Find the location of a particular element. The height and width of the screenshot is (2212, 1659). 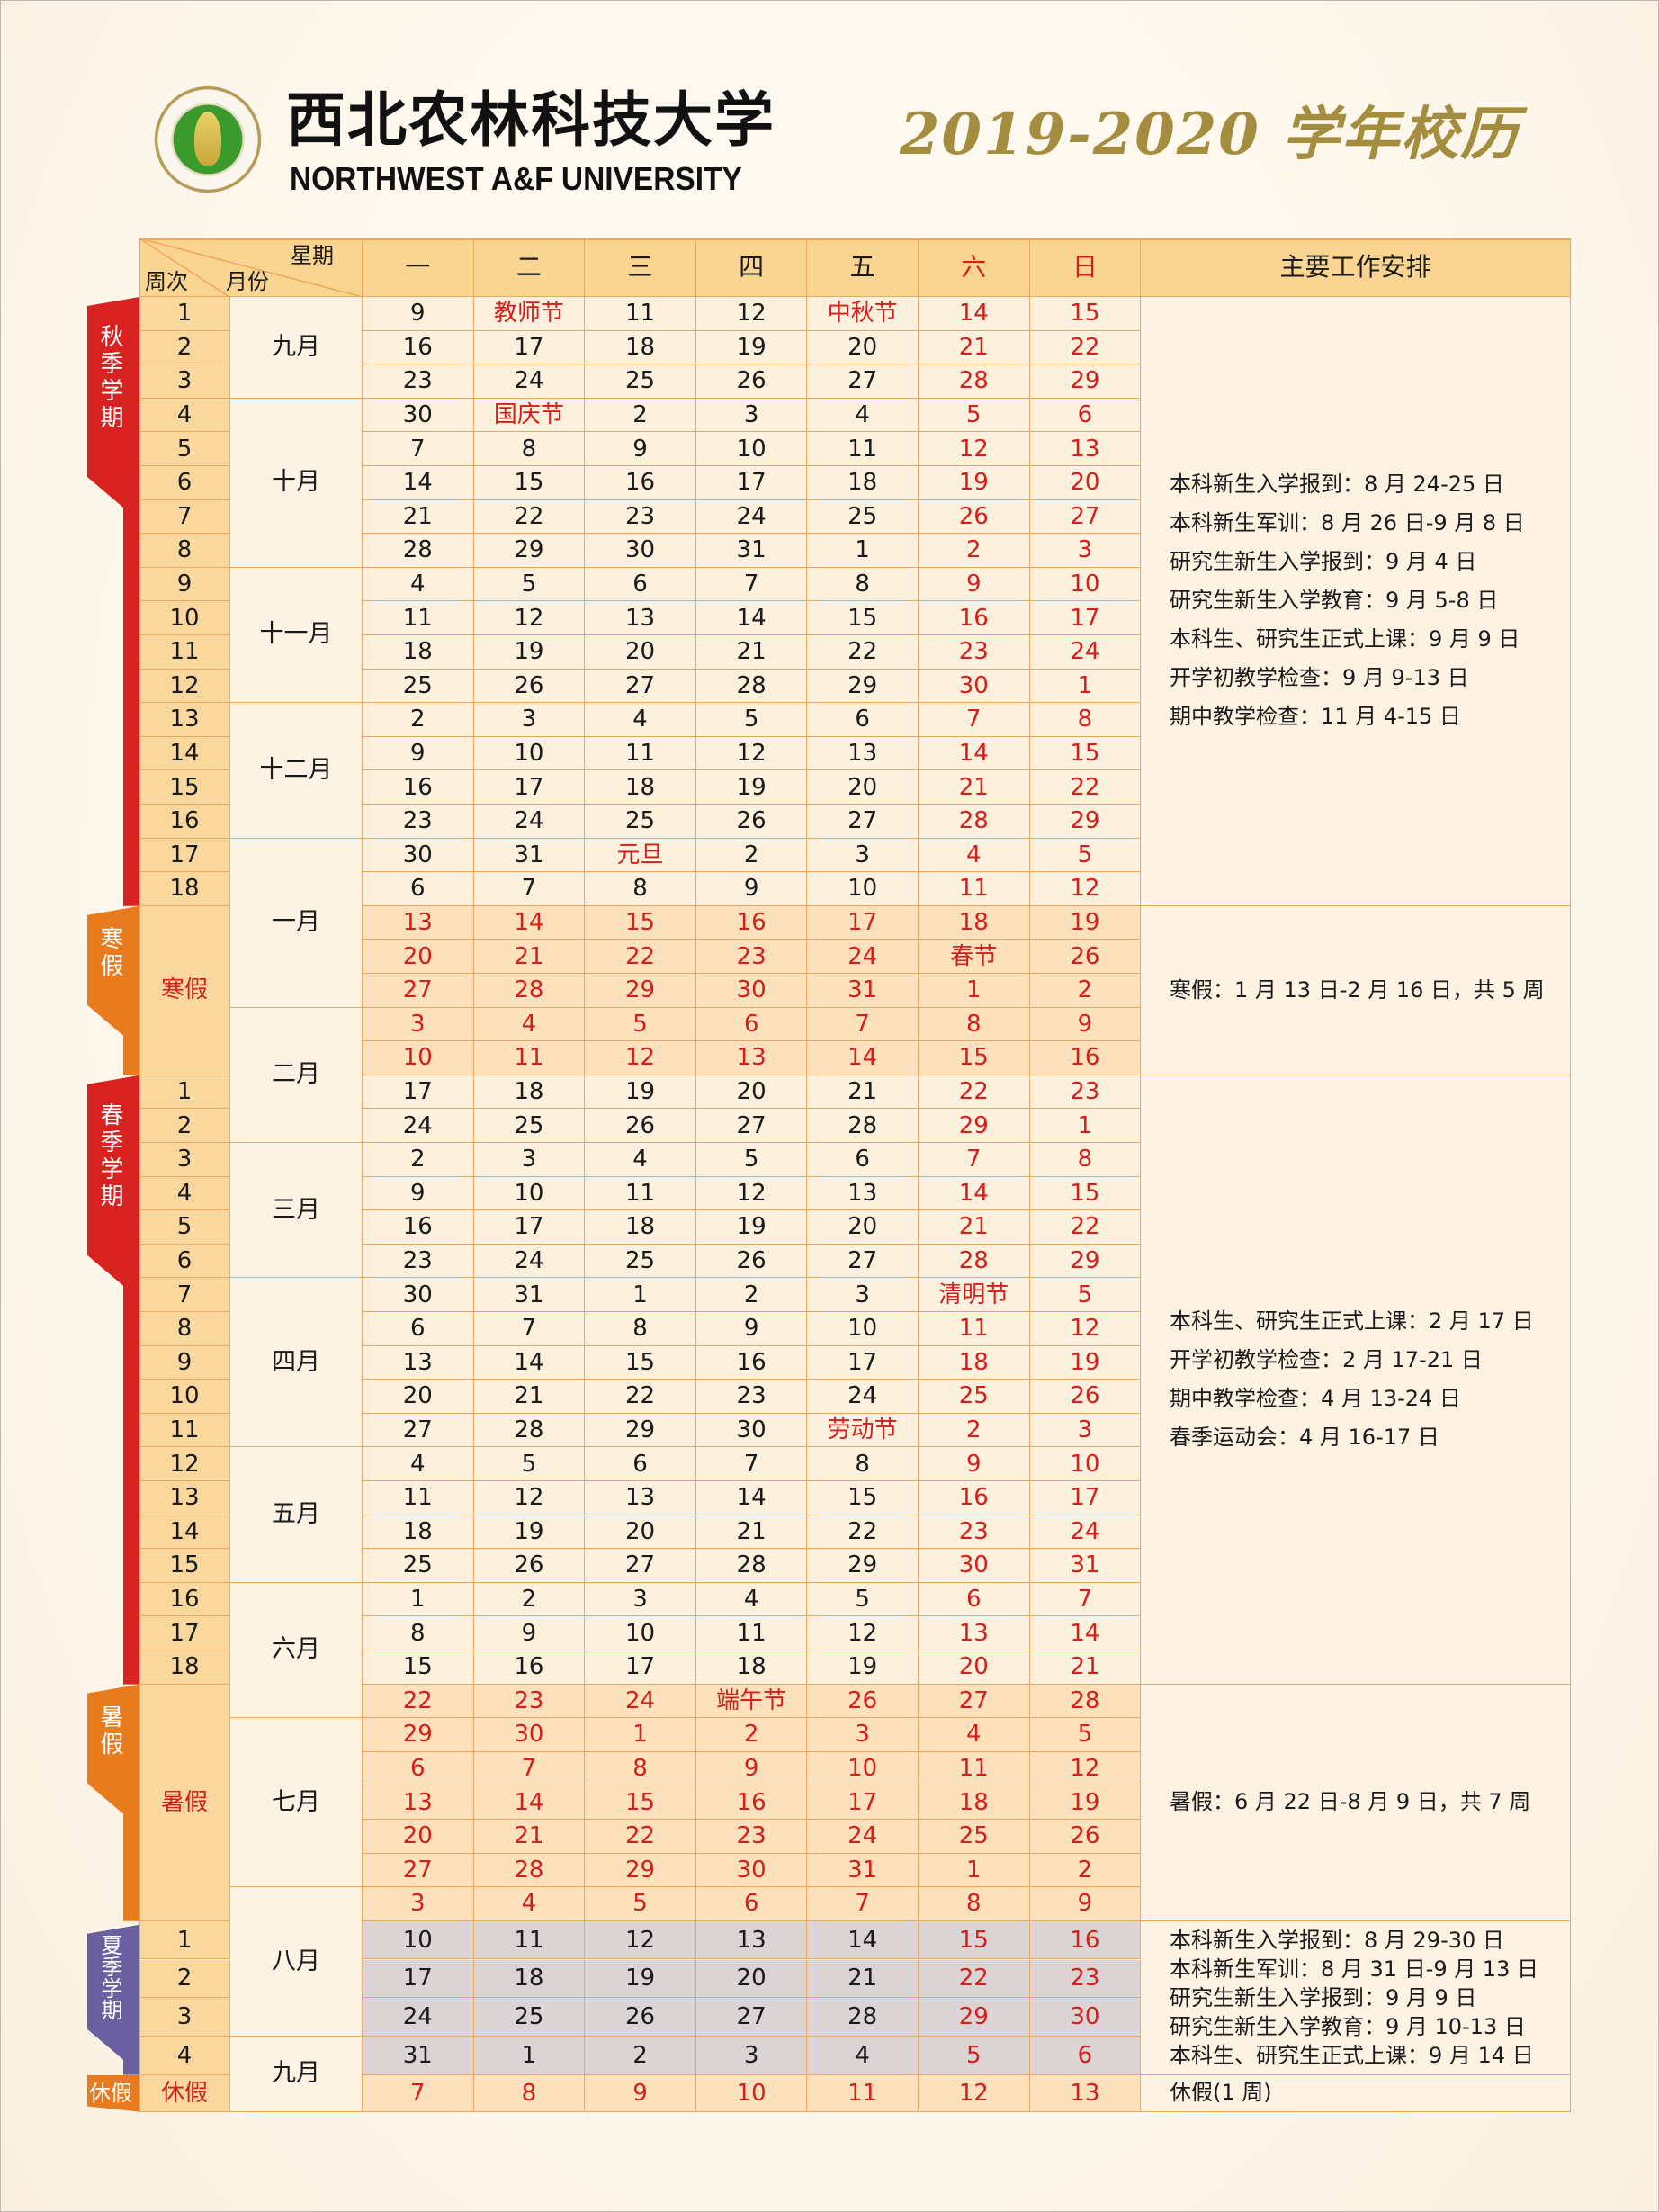

week-number: 11 is located at coordinates (184, 1430).